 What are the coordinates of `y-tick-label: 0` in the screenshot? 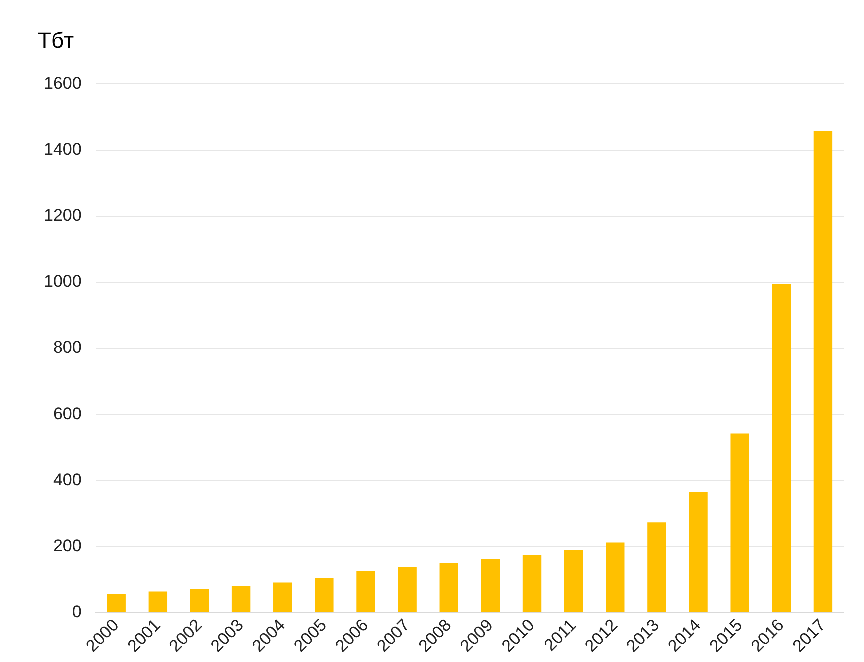 It's located at (77, 612).